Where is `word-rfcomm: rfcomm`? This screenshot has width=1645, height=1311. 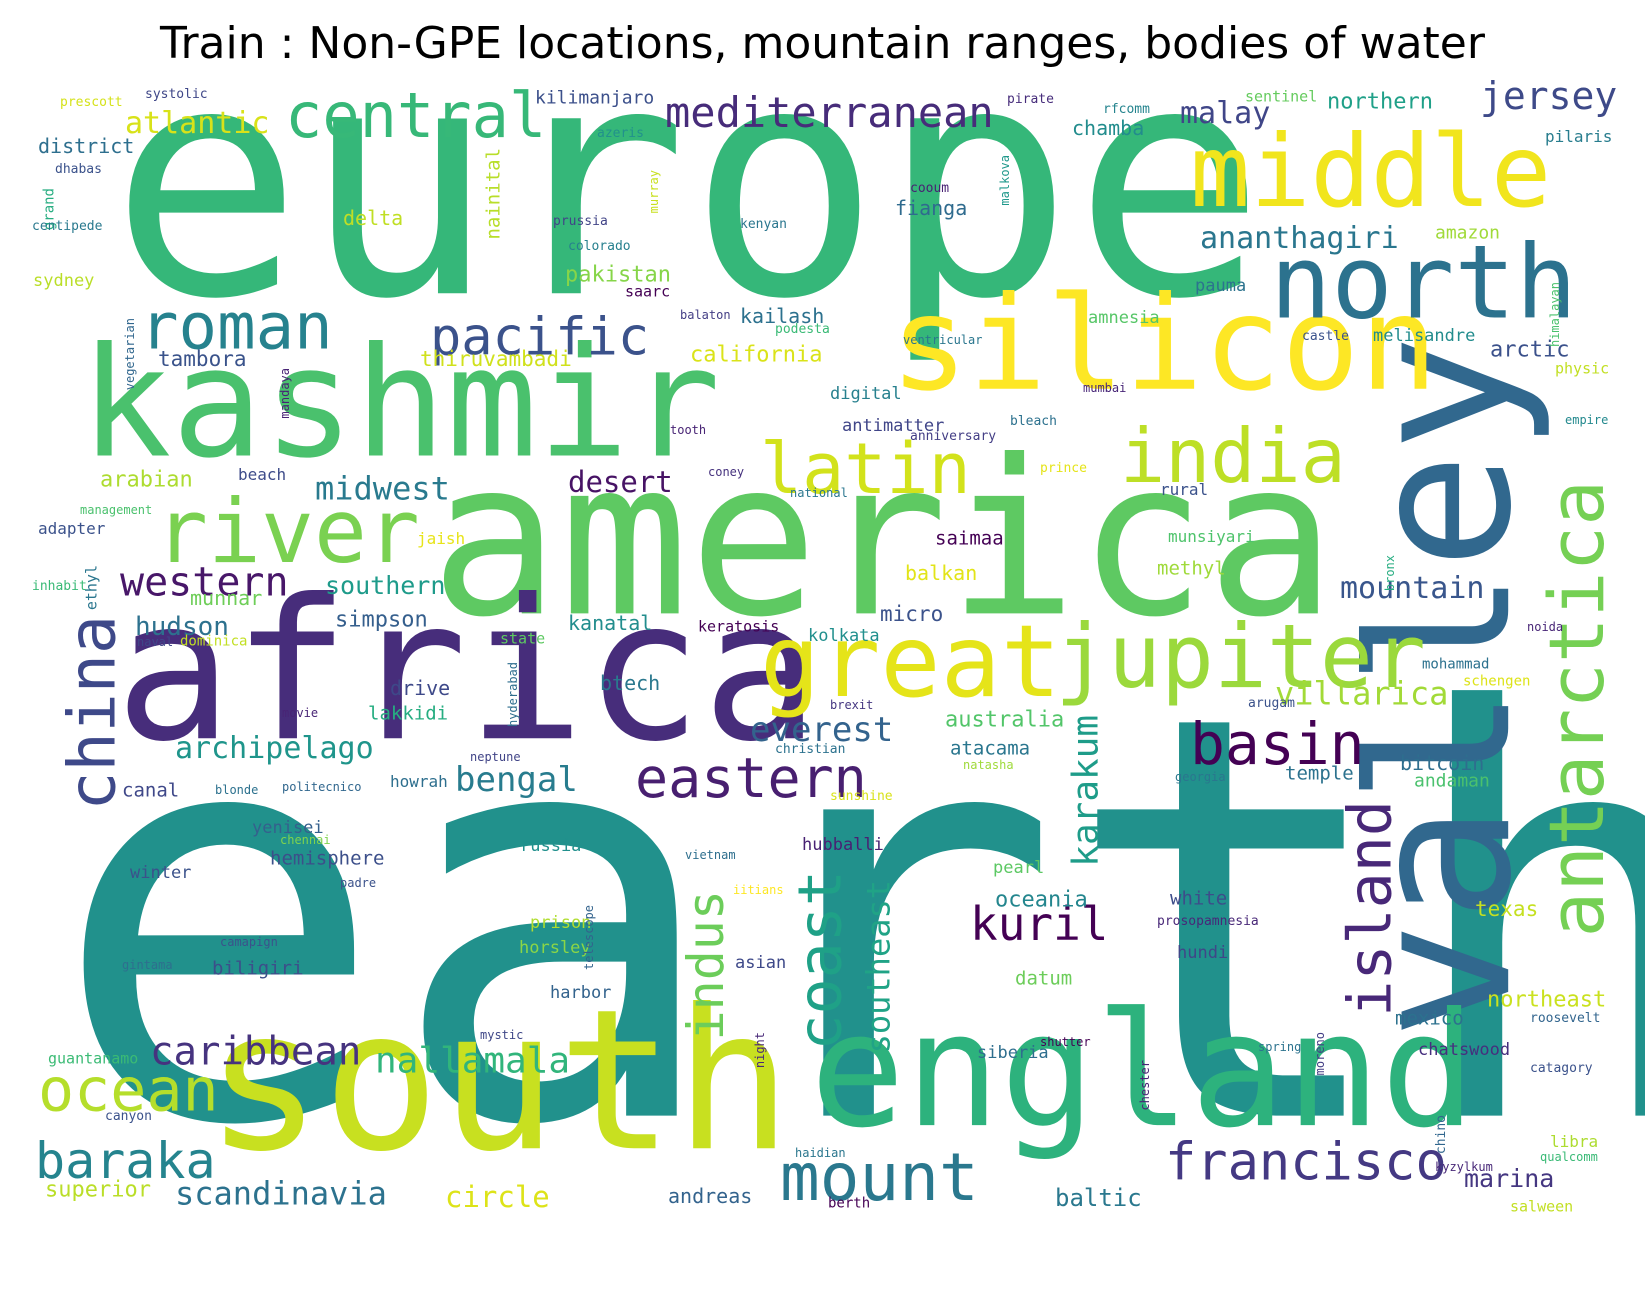
word-rfcomm: rfcomm is located at coordinates (1126, 109).